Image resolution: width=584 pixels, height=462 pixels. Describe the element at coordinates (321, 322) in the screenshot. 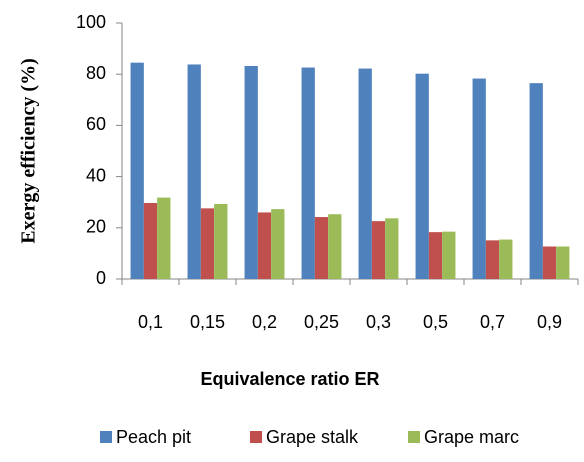

I see `x-tick-label: 0,25` at that location.